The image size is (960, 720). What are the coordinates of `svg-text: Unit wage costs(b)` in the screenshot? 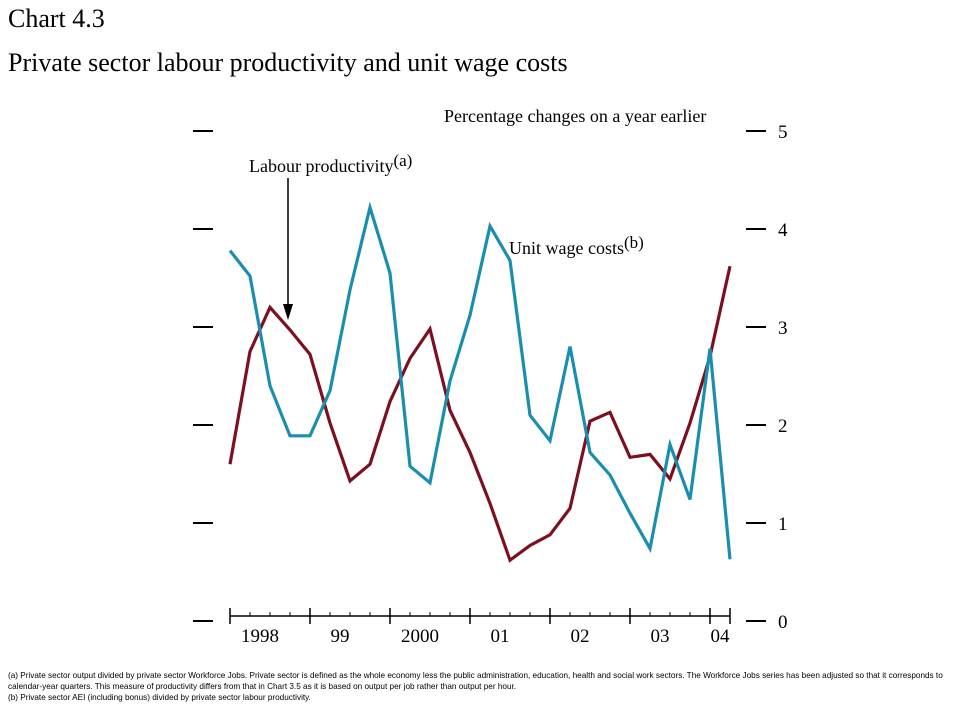 It's located at (576, 245).